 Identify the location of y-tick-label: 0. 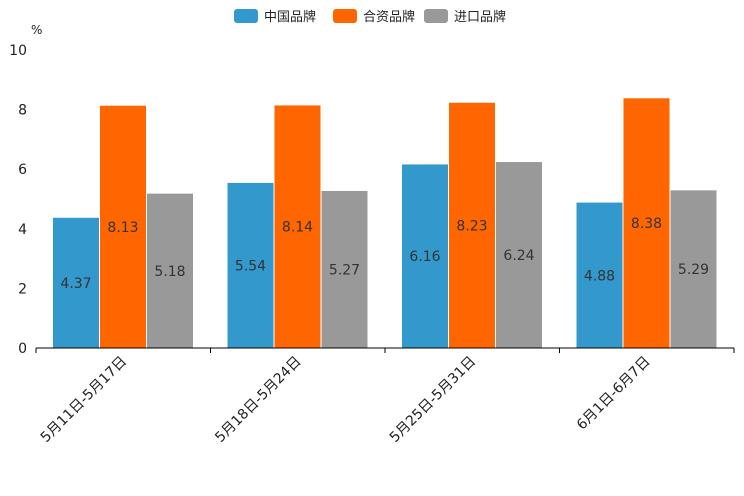
(22, 349).